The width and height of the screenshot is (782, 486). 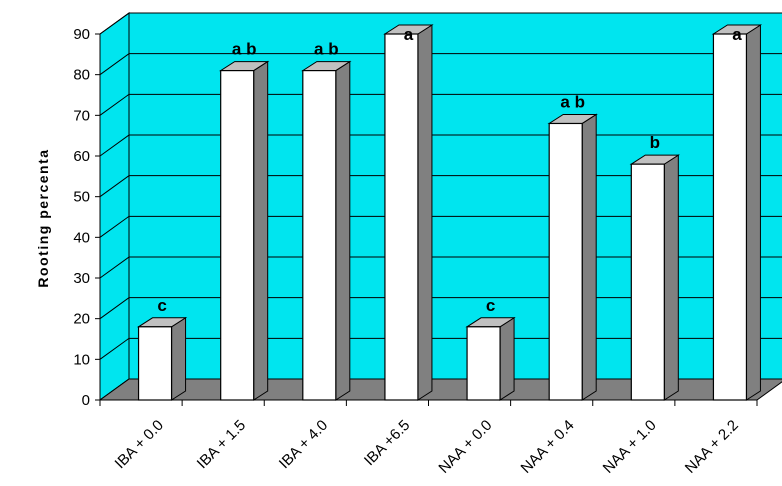 What do you see at coordinates (387, 443) in the screenshot?
I see `x-tick-label: IBA +6.5` at bounding box center [387, 443].